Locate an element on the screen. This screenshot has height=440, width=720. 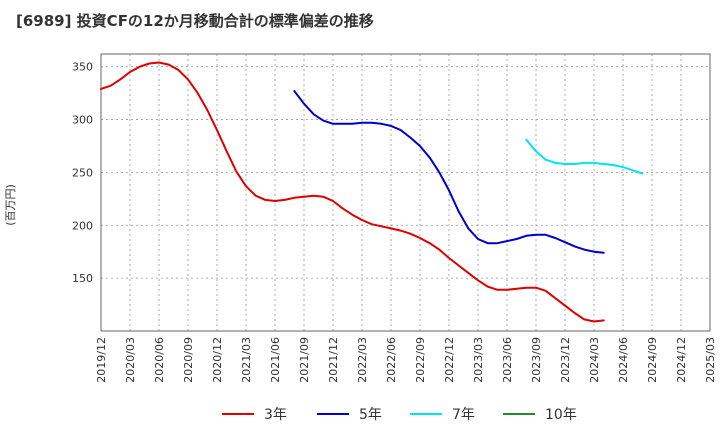
x-tick-label: 2022/09 is located at coordinates (420, 360).